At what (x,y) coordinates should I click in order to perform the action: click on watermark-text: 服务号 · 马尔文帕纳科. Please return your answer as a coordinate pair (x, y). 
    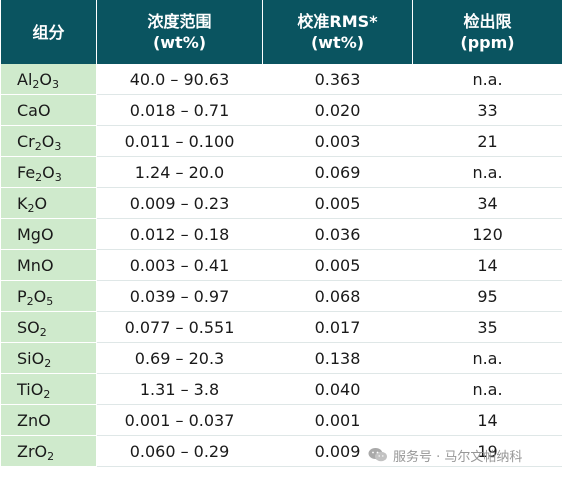
    Looking at the image, I should click on (458, 457).